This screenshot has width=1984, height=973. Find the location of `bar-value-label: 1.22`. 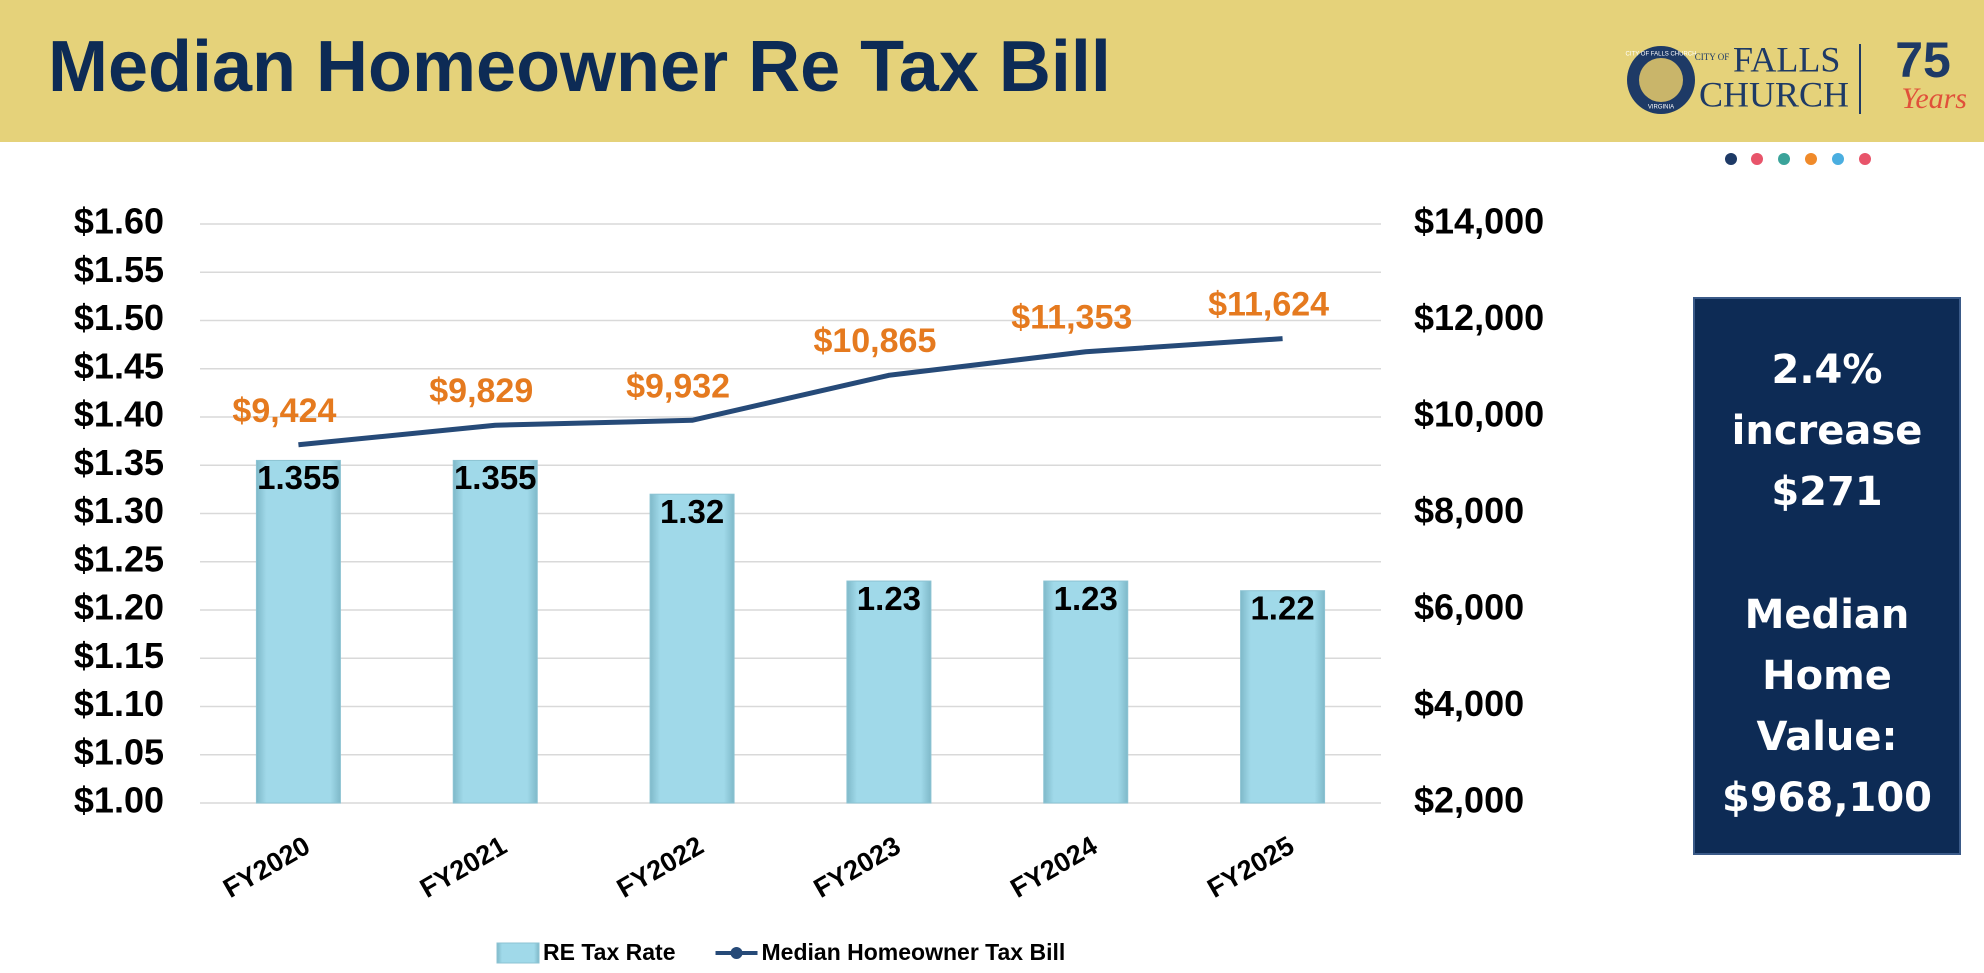

bar-value-label: 1.22 is located at coordinates (1282, 607).